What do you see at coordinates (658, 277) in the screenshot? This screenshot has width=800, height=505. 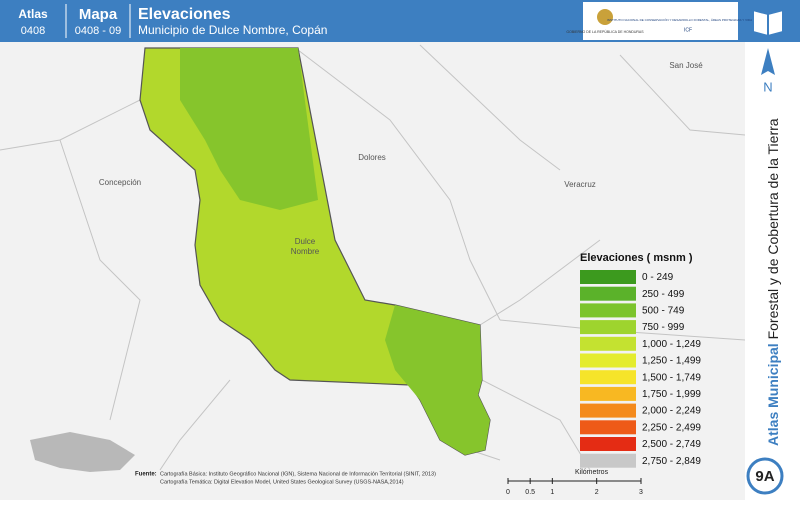 I see `legend-label: 0 - 249` at bounding box center [658, 277].